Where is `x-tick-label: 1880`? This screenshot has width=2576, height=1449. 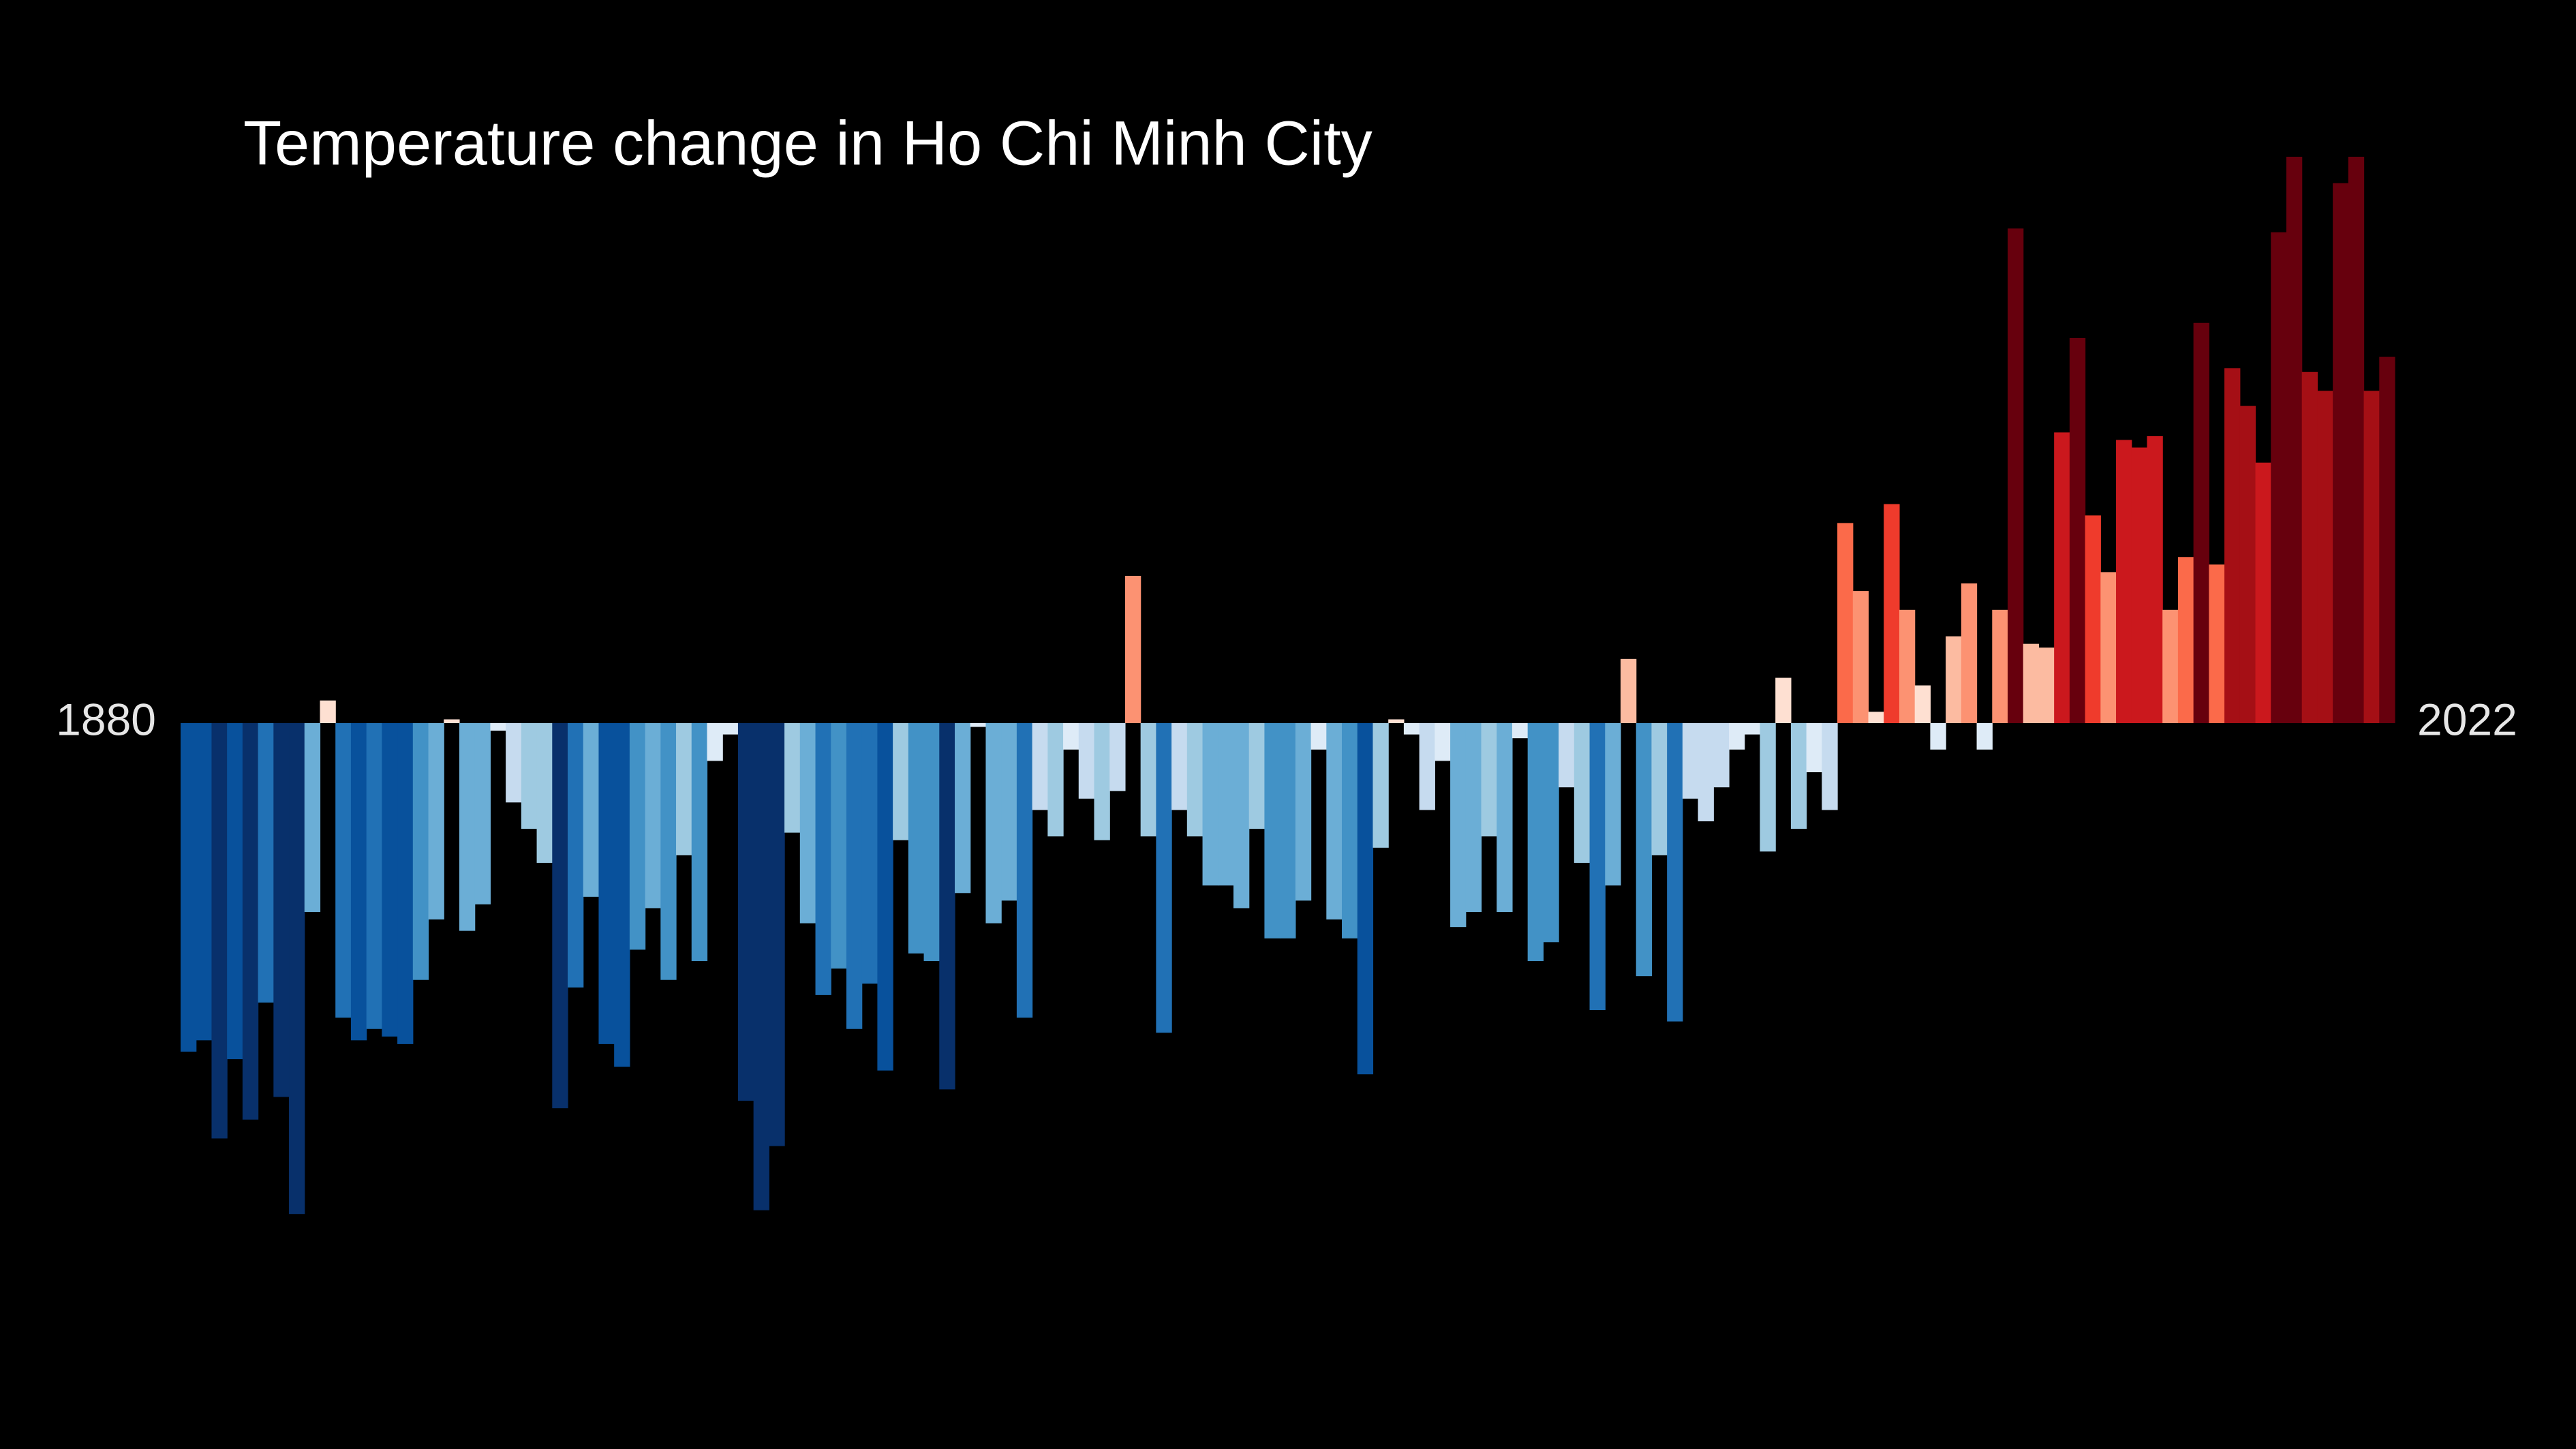 x-tick-label: 1880 is located at coordinates (106, 719).